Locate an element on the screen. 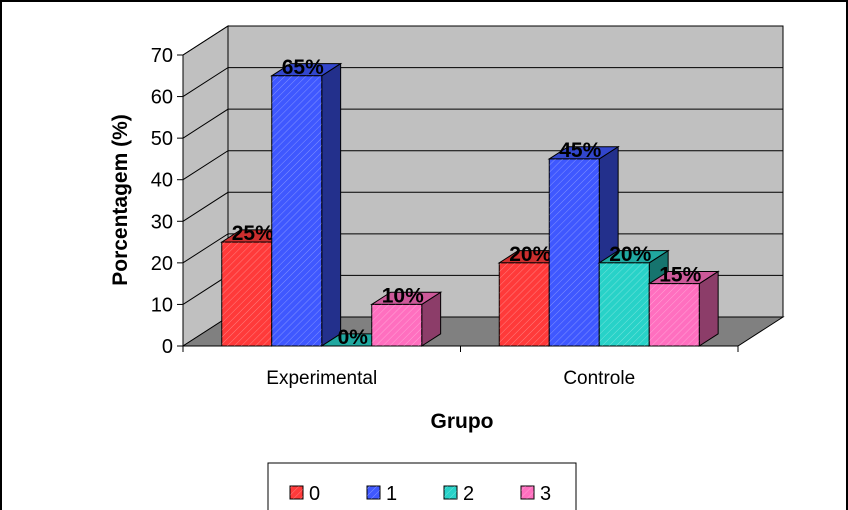  y-tick-label: 50 is located at coordinates (162, 139).